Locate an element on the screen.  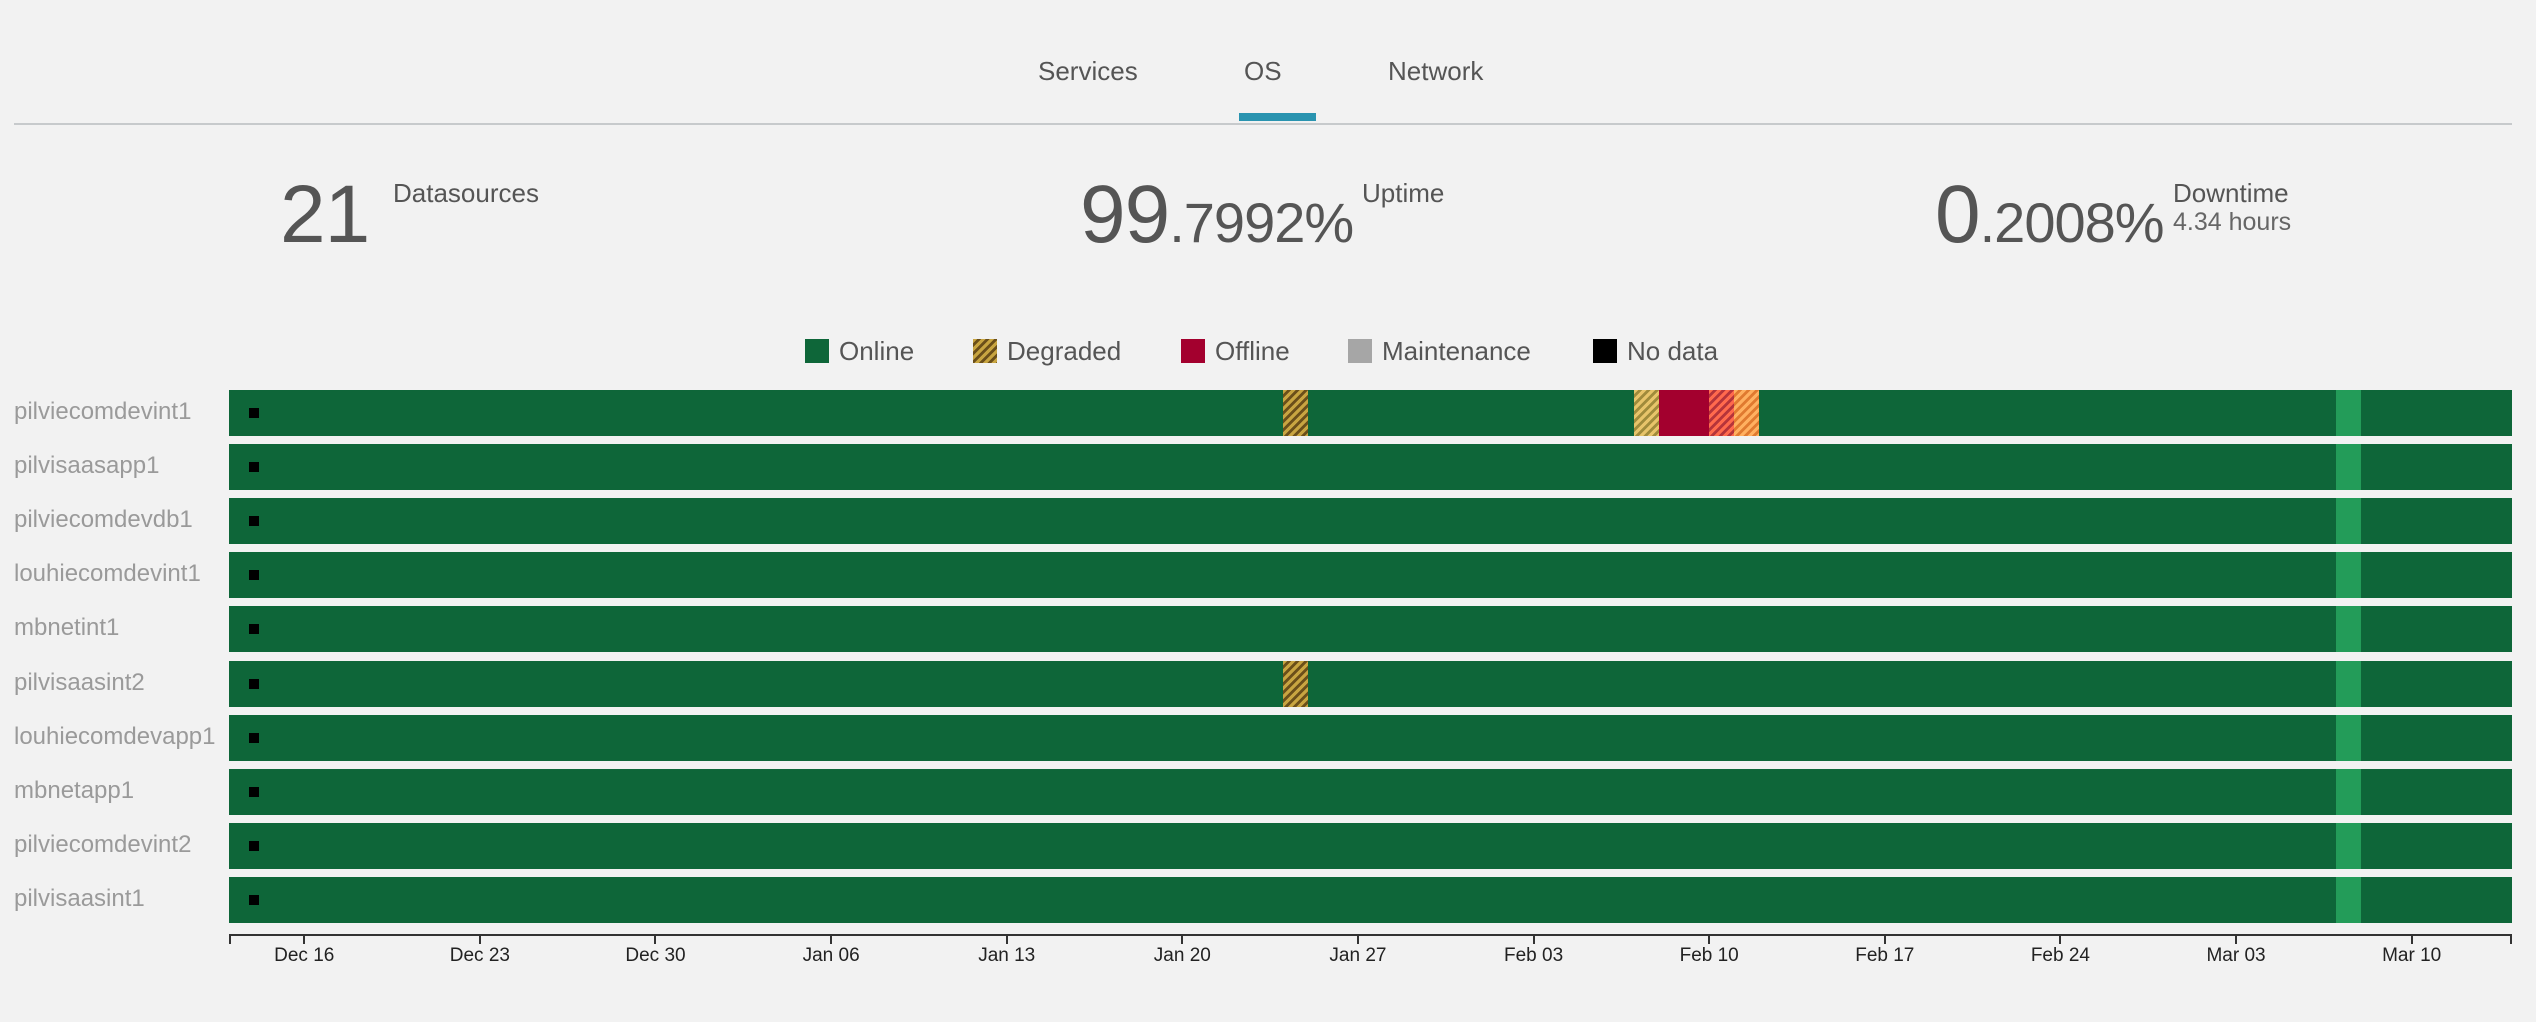
status-bar-pilvisaasint2 is located at coordinates (1370, 683).